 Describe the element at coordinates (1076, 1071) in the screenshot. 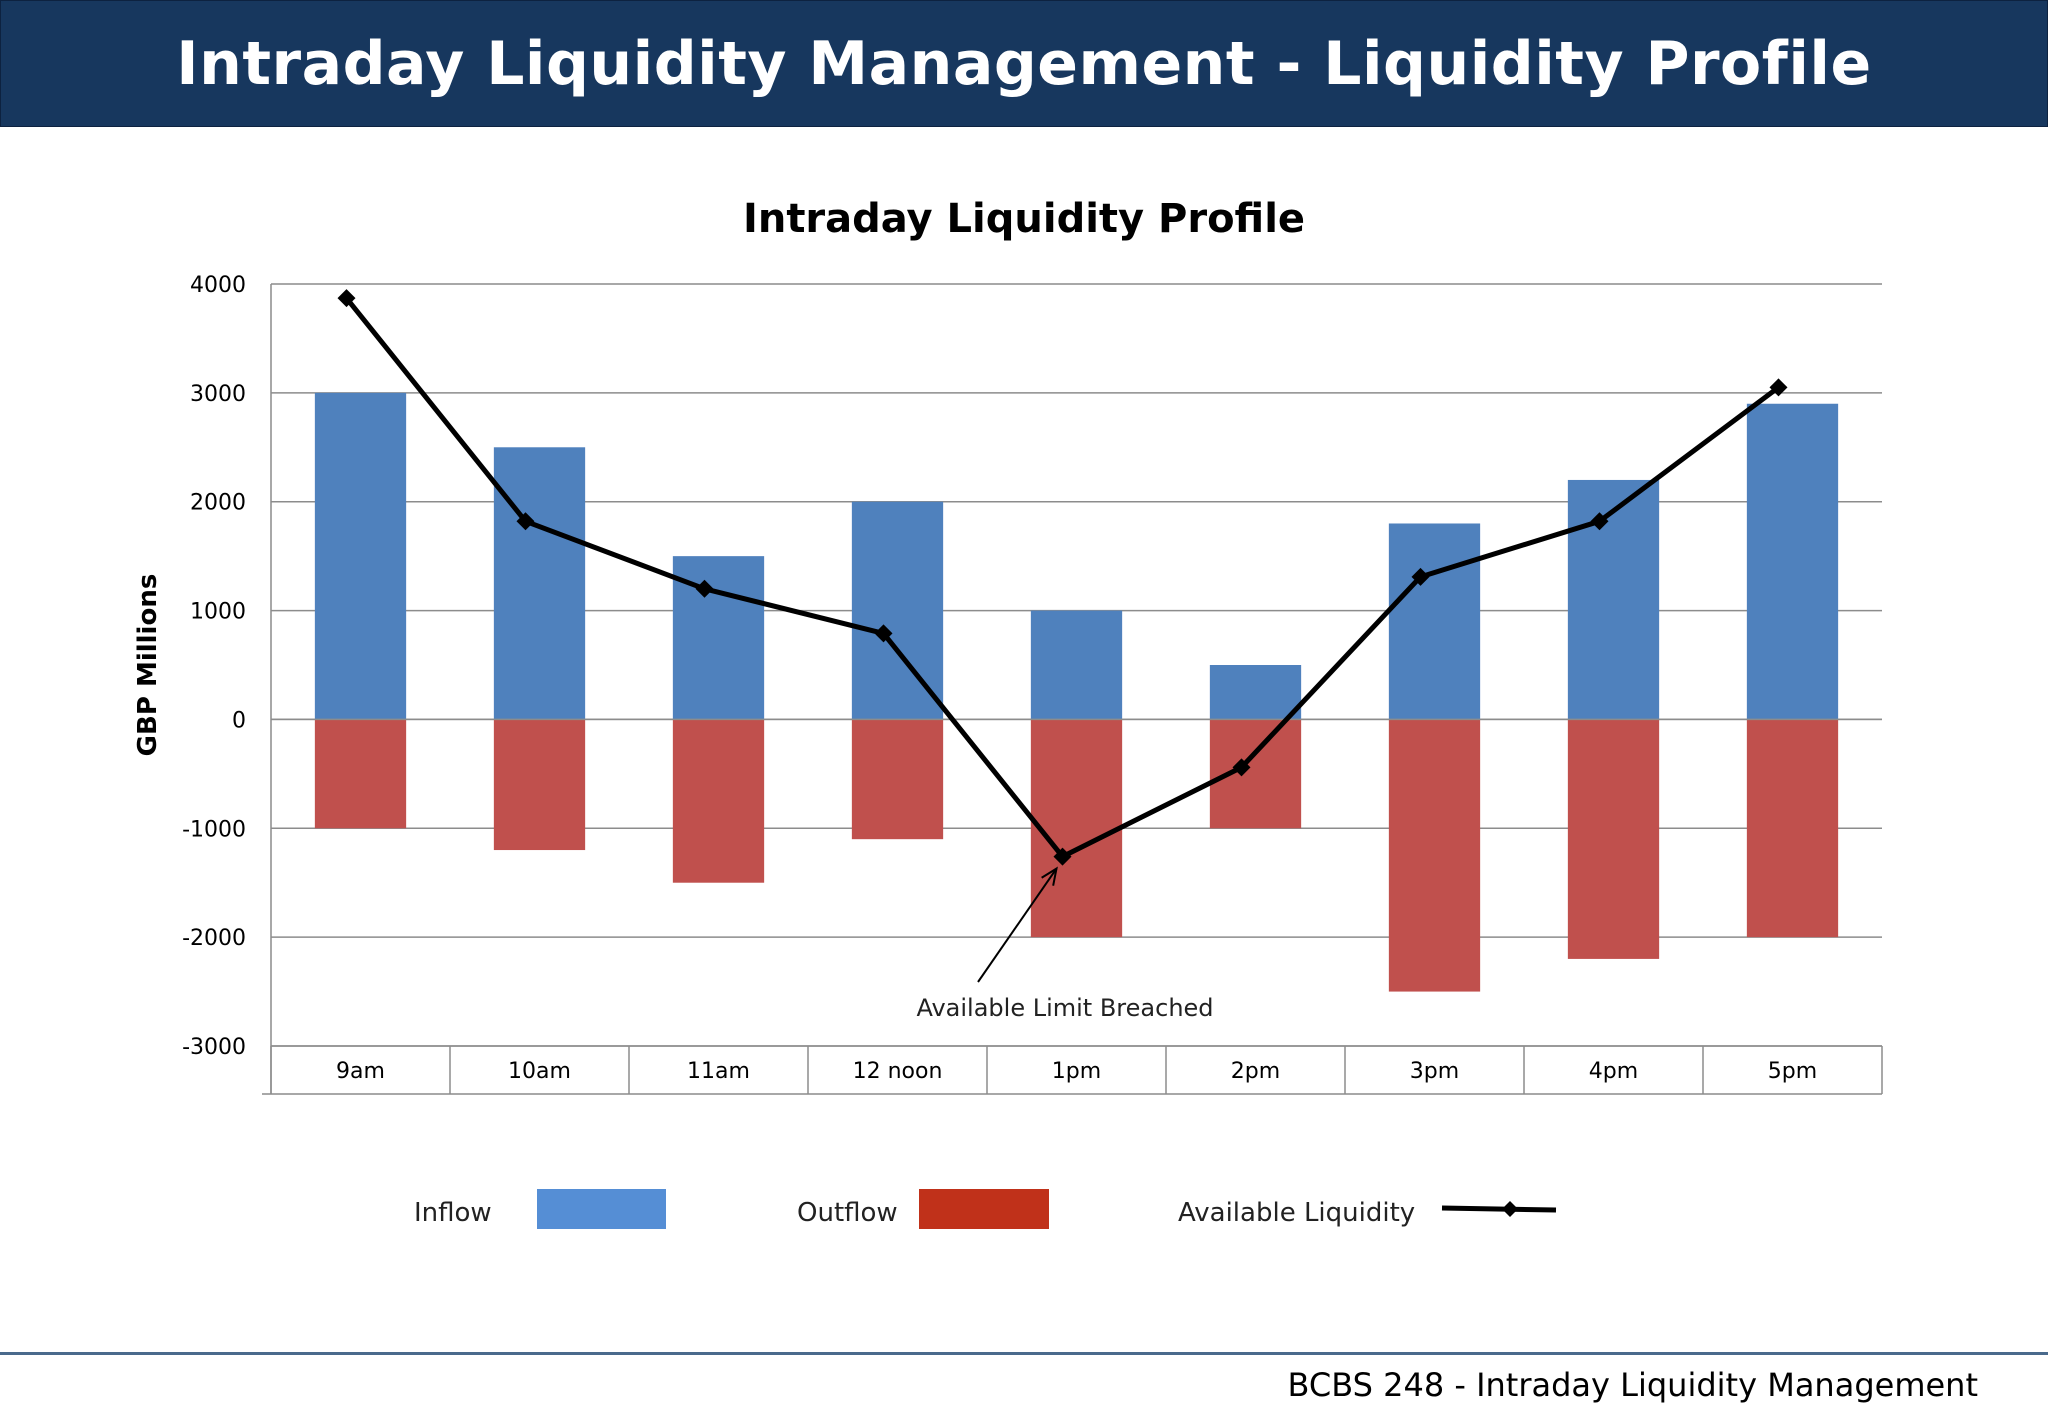

I see `x-tick-label: 1pm` at that location.